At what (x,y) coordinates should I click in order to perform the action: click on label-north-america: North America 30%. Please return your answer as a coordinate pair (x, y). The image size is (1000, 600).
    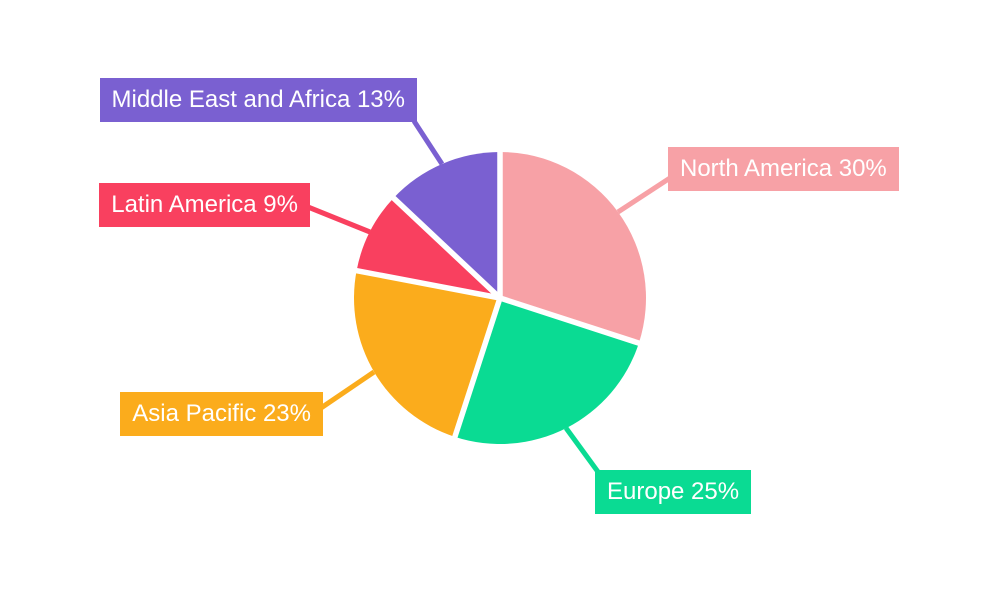
    Looking at the image, I should click on (783, 169).